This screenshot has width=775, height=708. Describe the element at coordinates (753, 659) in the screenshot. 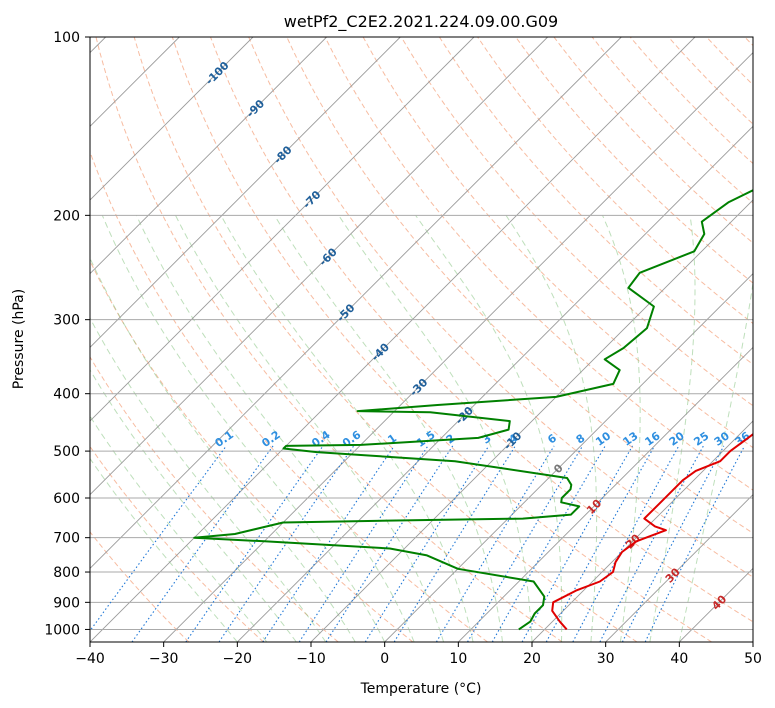

I see `x-tick-label: 50` at that location.